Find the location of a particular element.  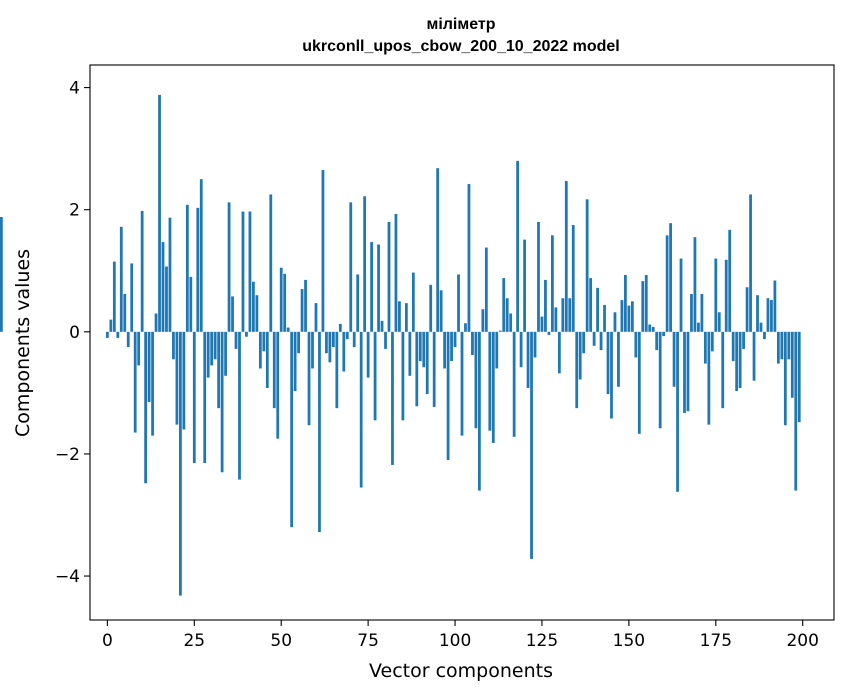

x-tick-label: 75 is located at coordinates (368, 641).